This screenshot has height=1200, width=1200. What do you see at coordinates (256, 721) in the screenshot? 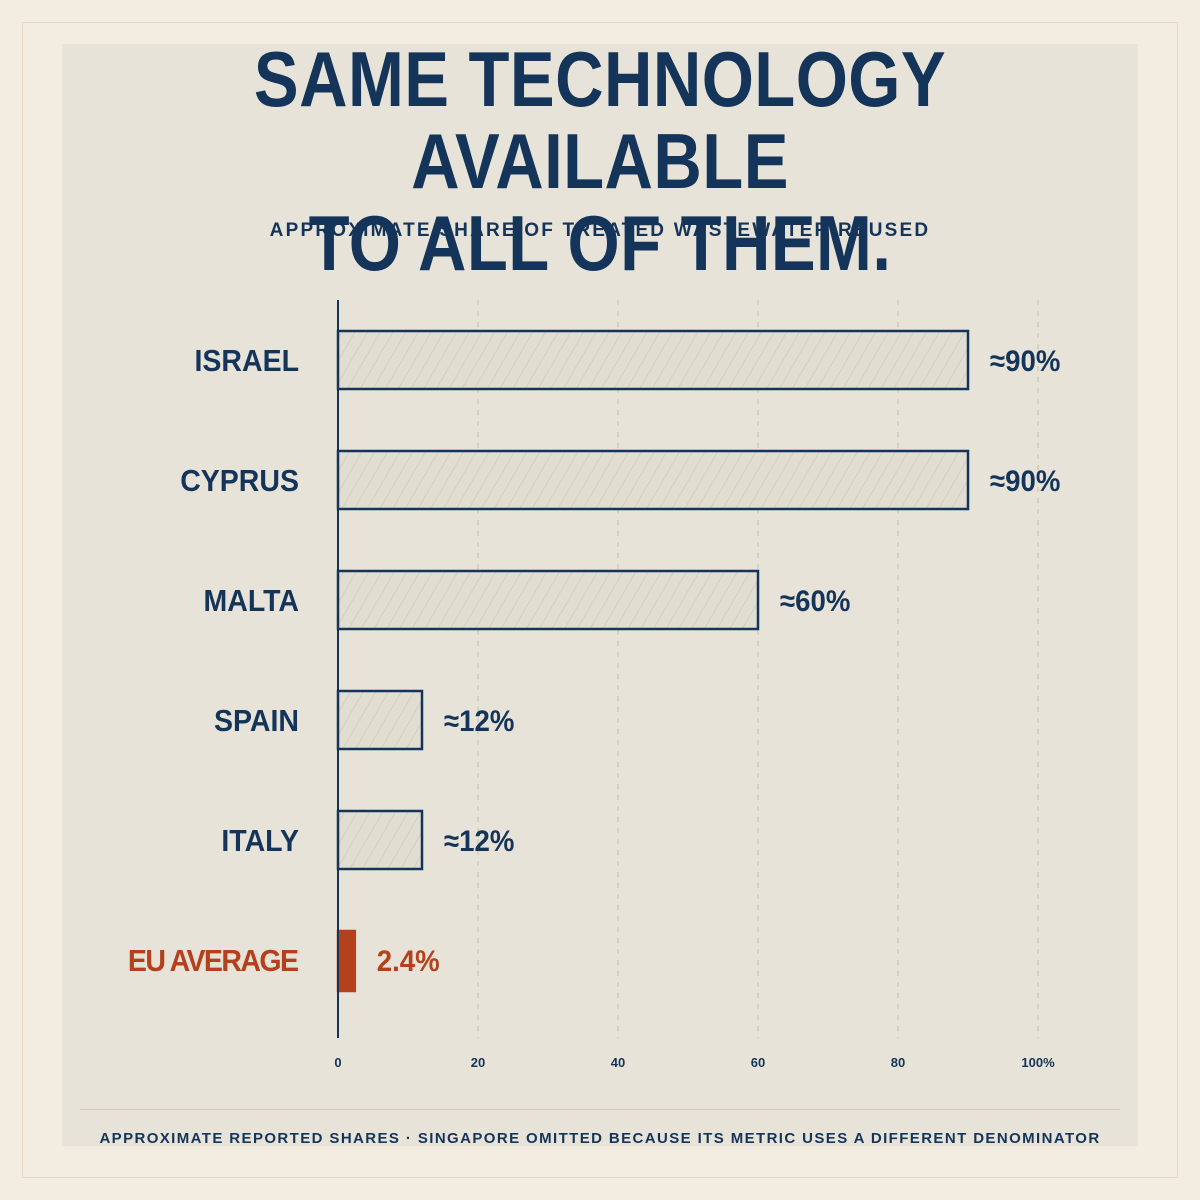
I see `category-label: SPAIN` at bounding box center [256, 721].